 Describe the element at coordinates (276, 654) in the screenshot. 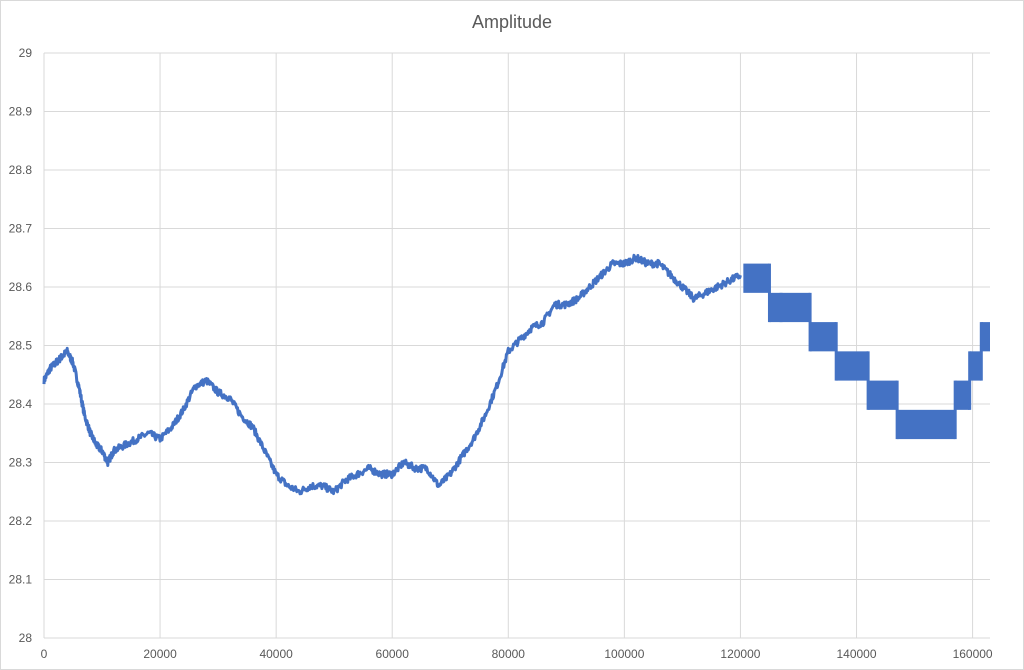

I see `x-tick-label: 40000` at that location.